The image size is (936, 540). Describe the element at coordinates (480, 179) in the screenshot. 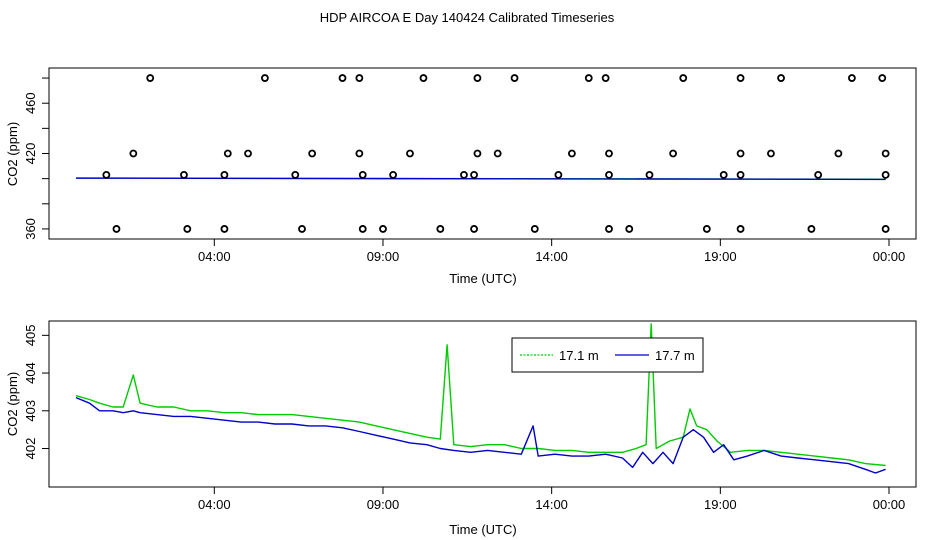

I see `trend-line-17-7m` at that location.